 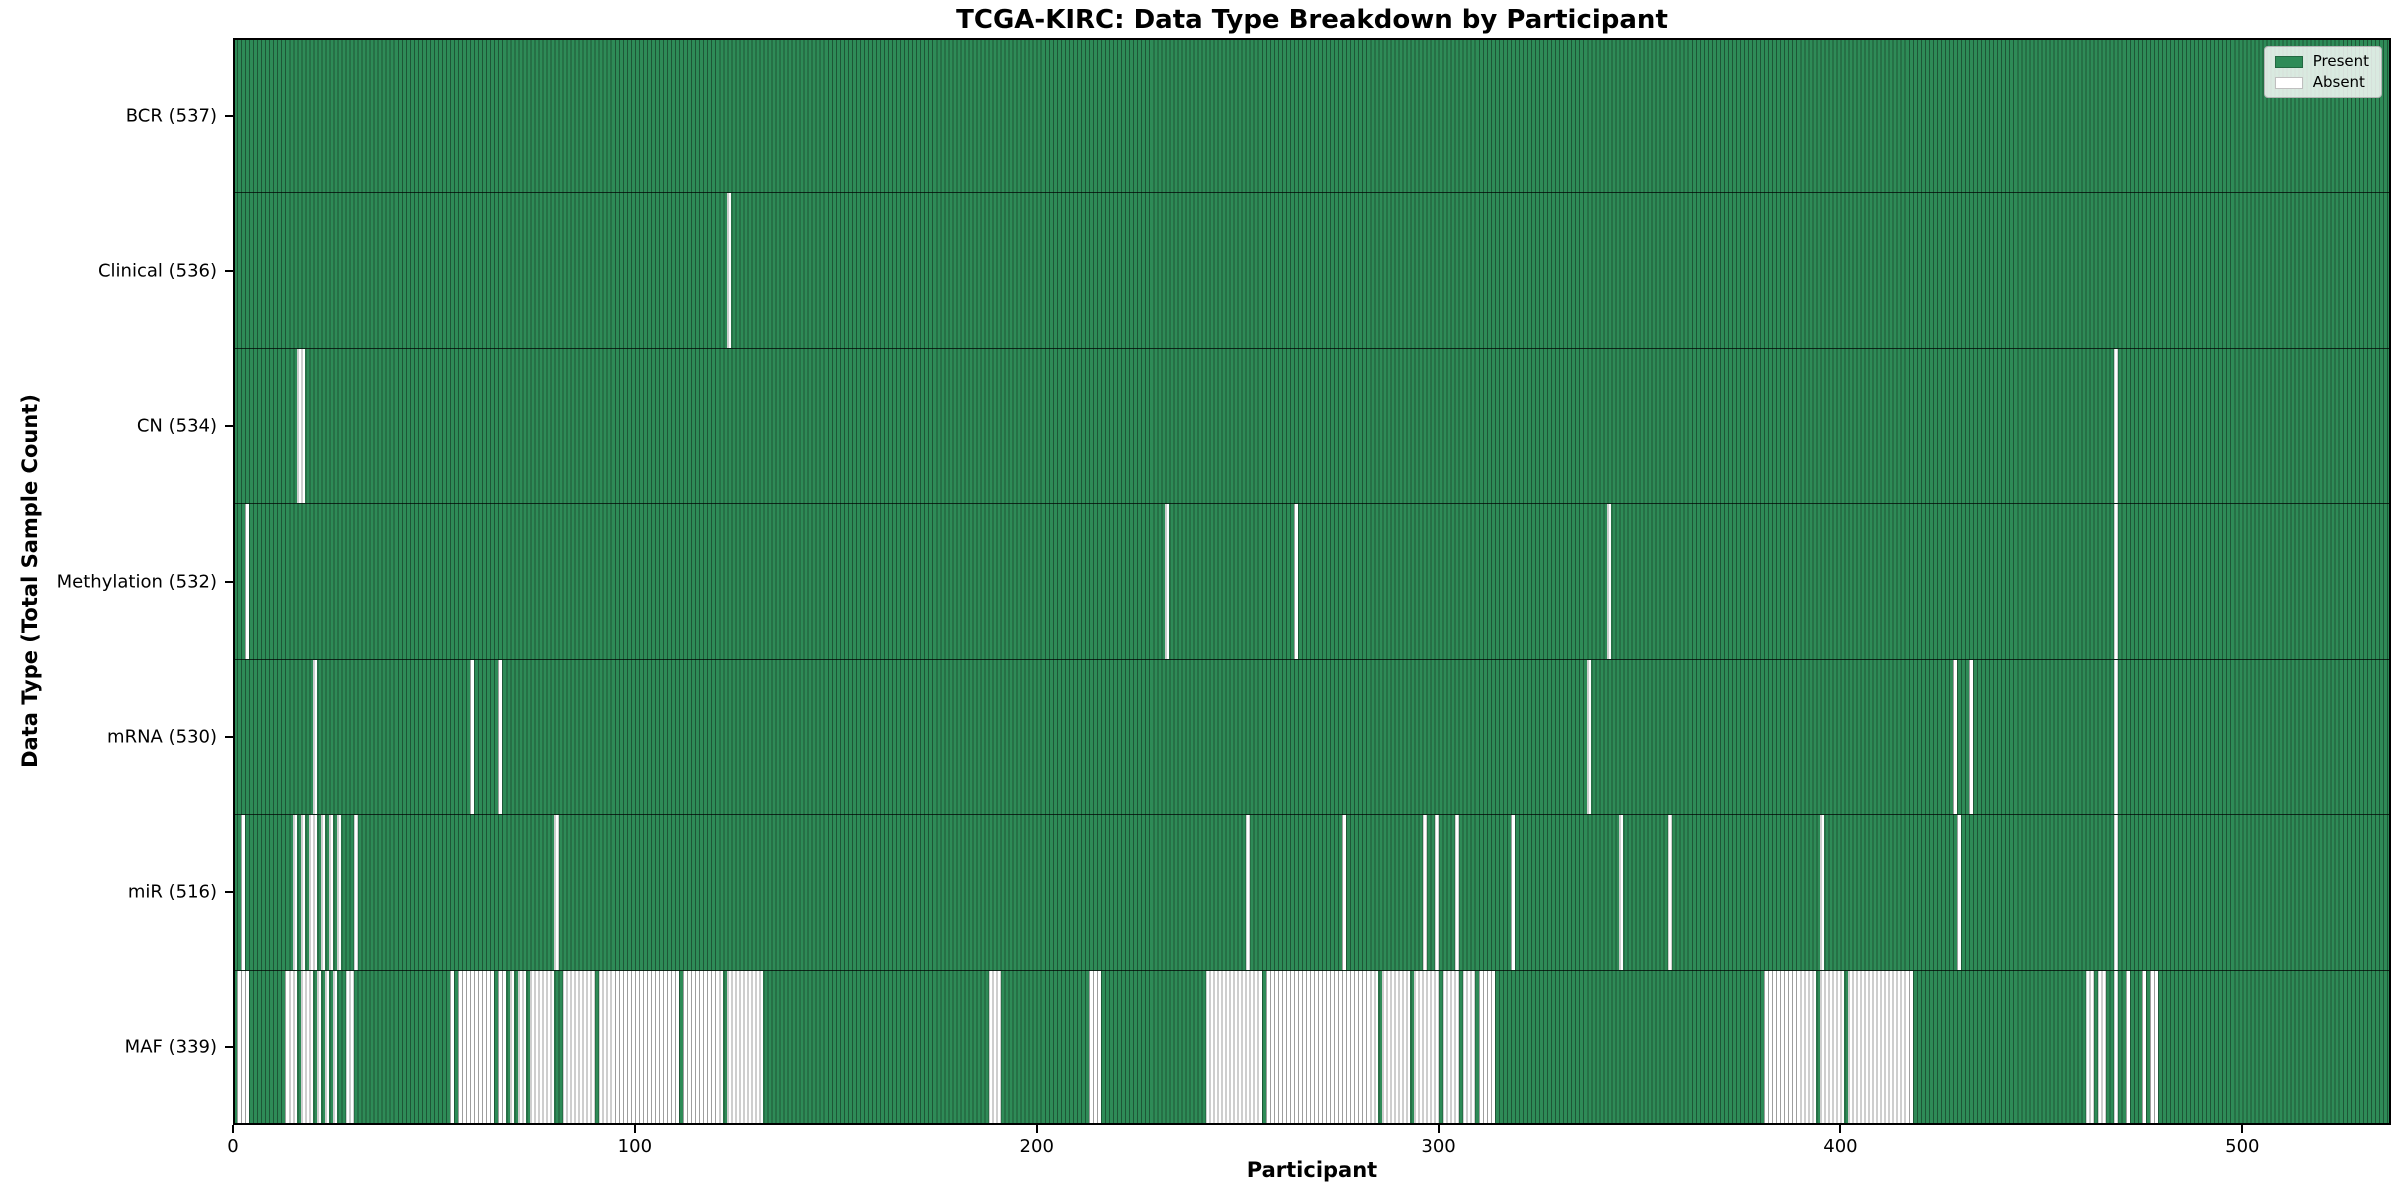 I want to click on legend-item-present: Present, so click(x=2321, y=61).